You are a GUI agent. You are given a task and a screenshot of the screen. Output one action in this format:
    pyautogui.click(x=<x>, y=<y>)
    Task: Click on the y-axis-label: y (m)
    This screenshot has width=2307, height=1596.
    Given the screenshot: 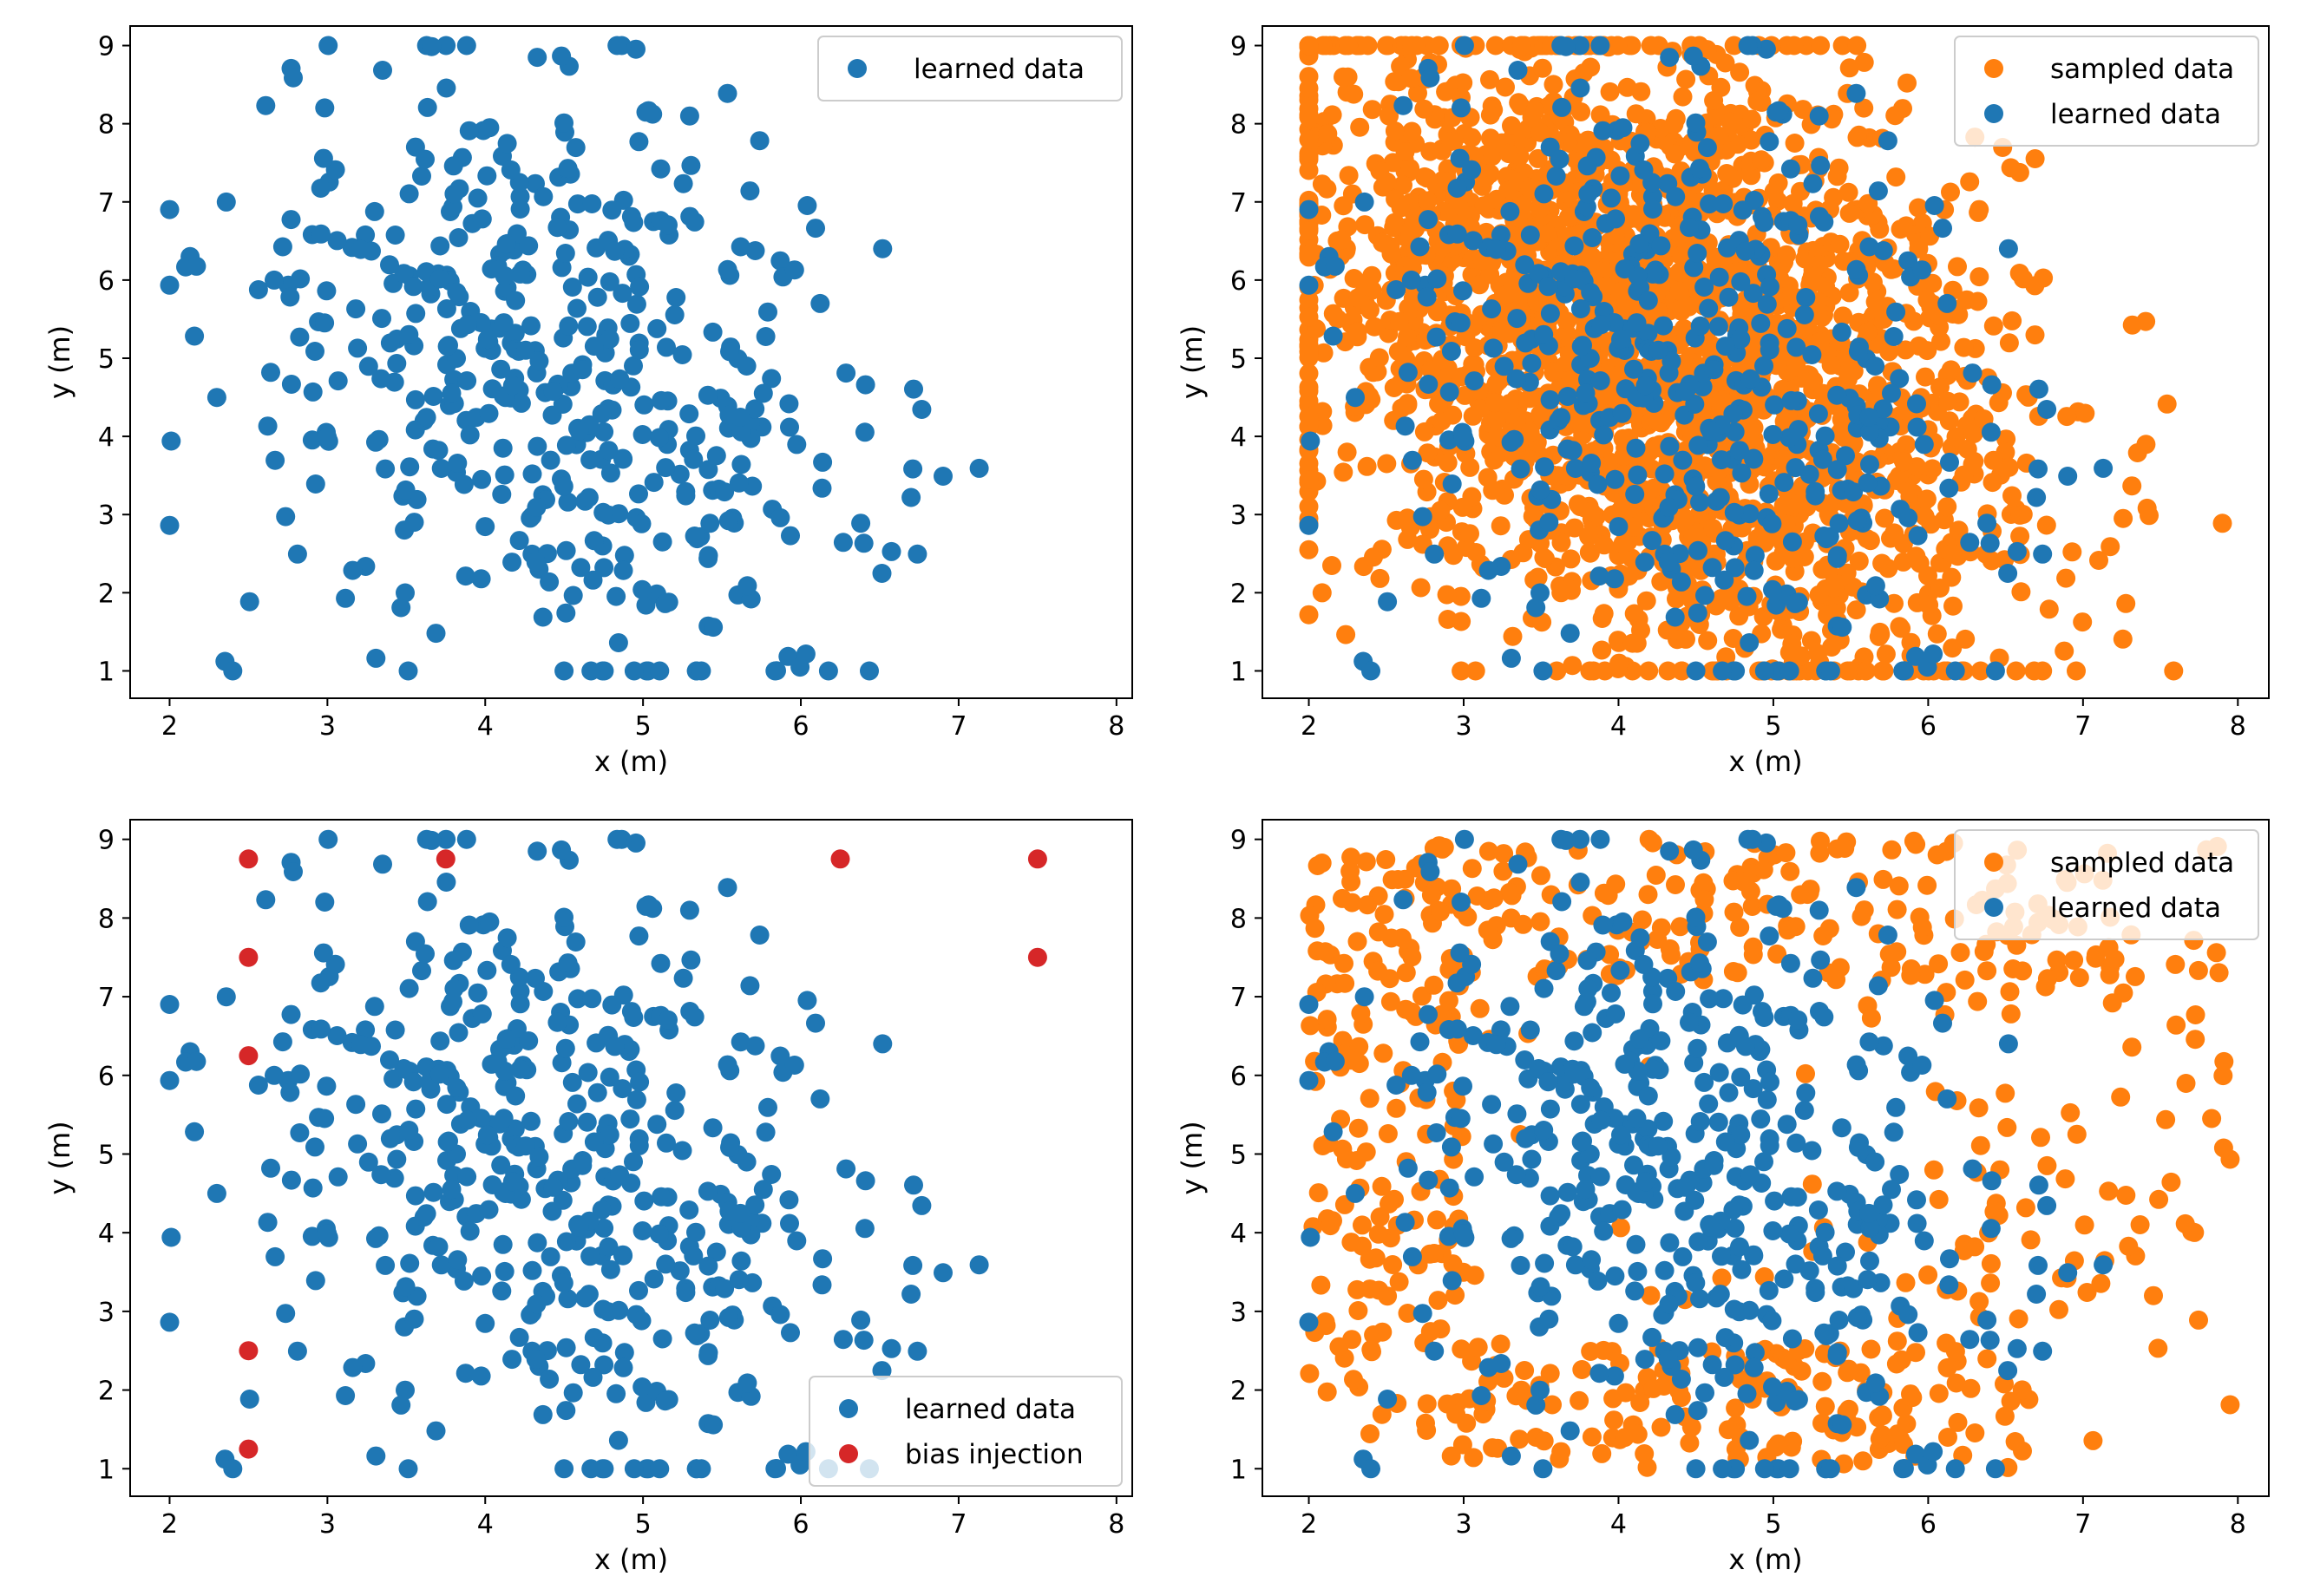 What is the action you would take?
    pyautogui.click(x=59, y=362)
    